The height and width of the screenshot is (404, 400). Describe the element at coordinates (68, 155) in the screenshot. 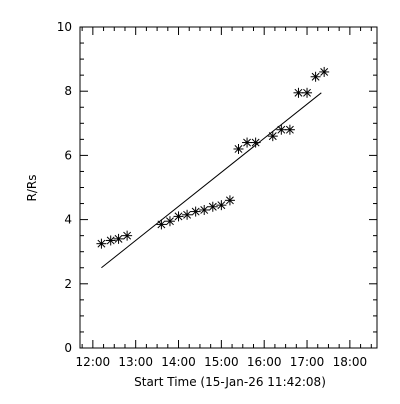

I see `y-tick-label: 6` at that location.